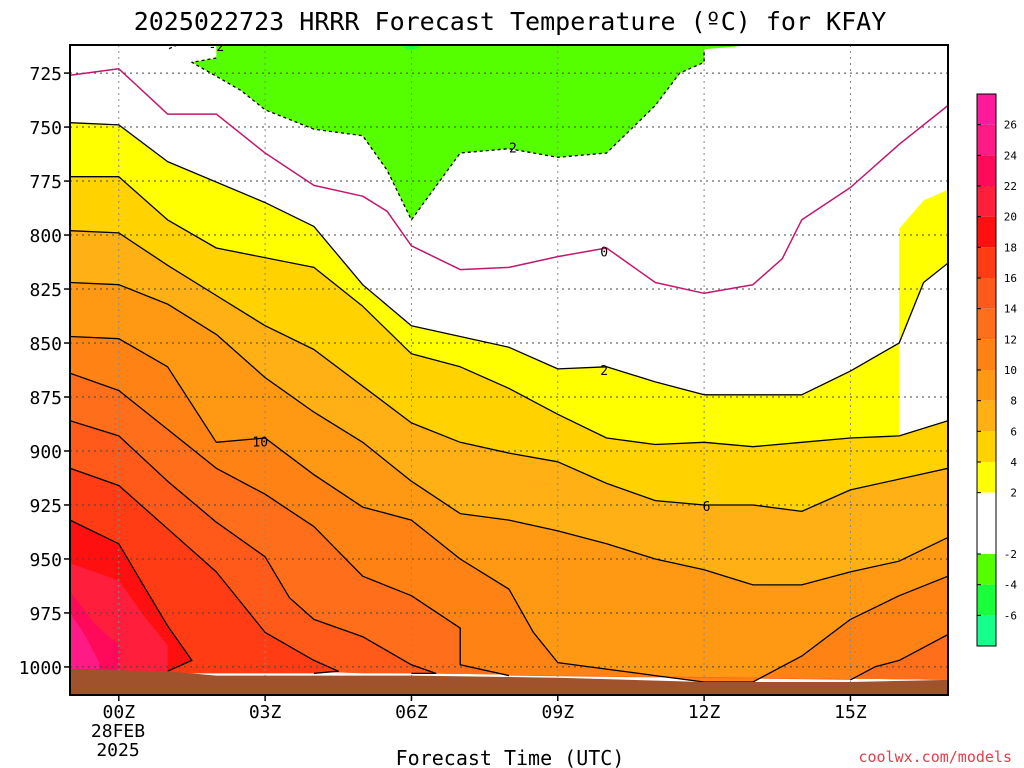 This screenshot has width=1024, height=768. Describe the element at coordinates (604, 252) in the screenshot. I see `contour-label-0: 0` at that location.